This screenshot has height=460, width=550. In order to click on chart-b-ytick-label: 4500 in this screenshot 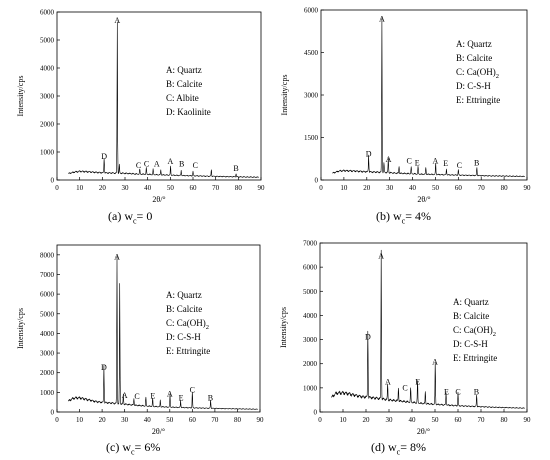, I will do `click(311, 53)`.